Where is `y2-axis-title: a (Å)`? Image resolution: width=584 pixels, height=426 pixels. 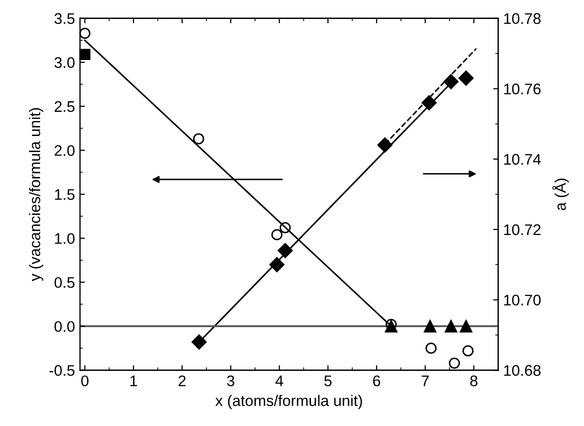
y2-axis-title: a (Å) is located at coordinates (560, 194).